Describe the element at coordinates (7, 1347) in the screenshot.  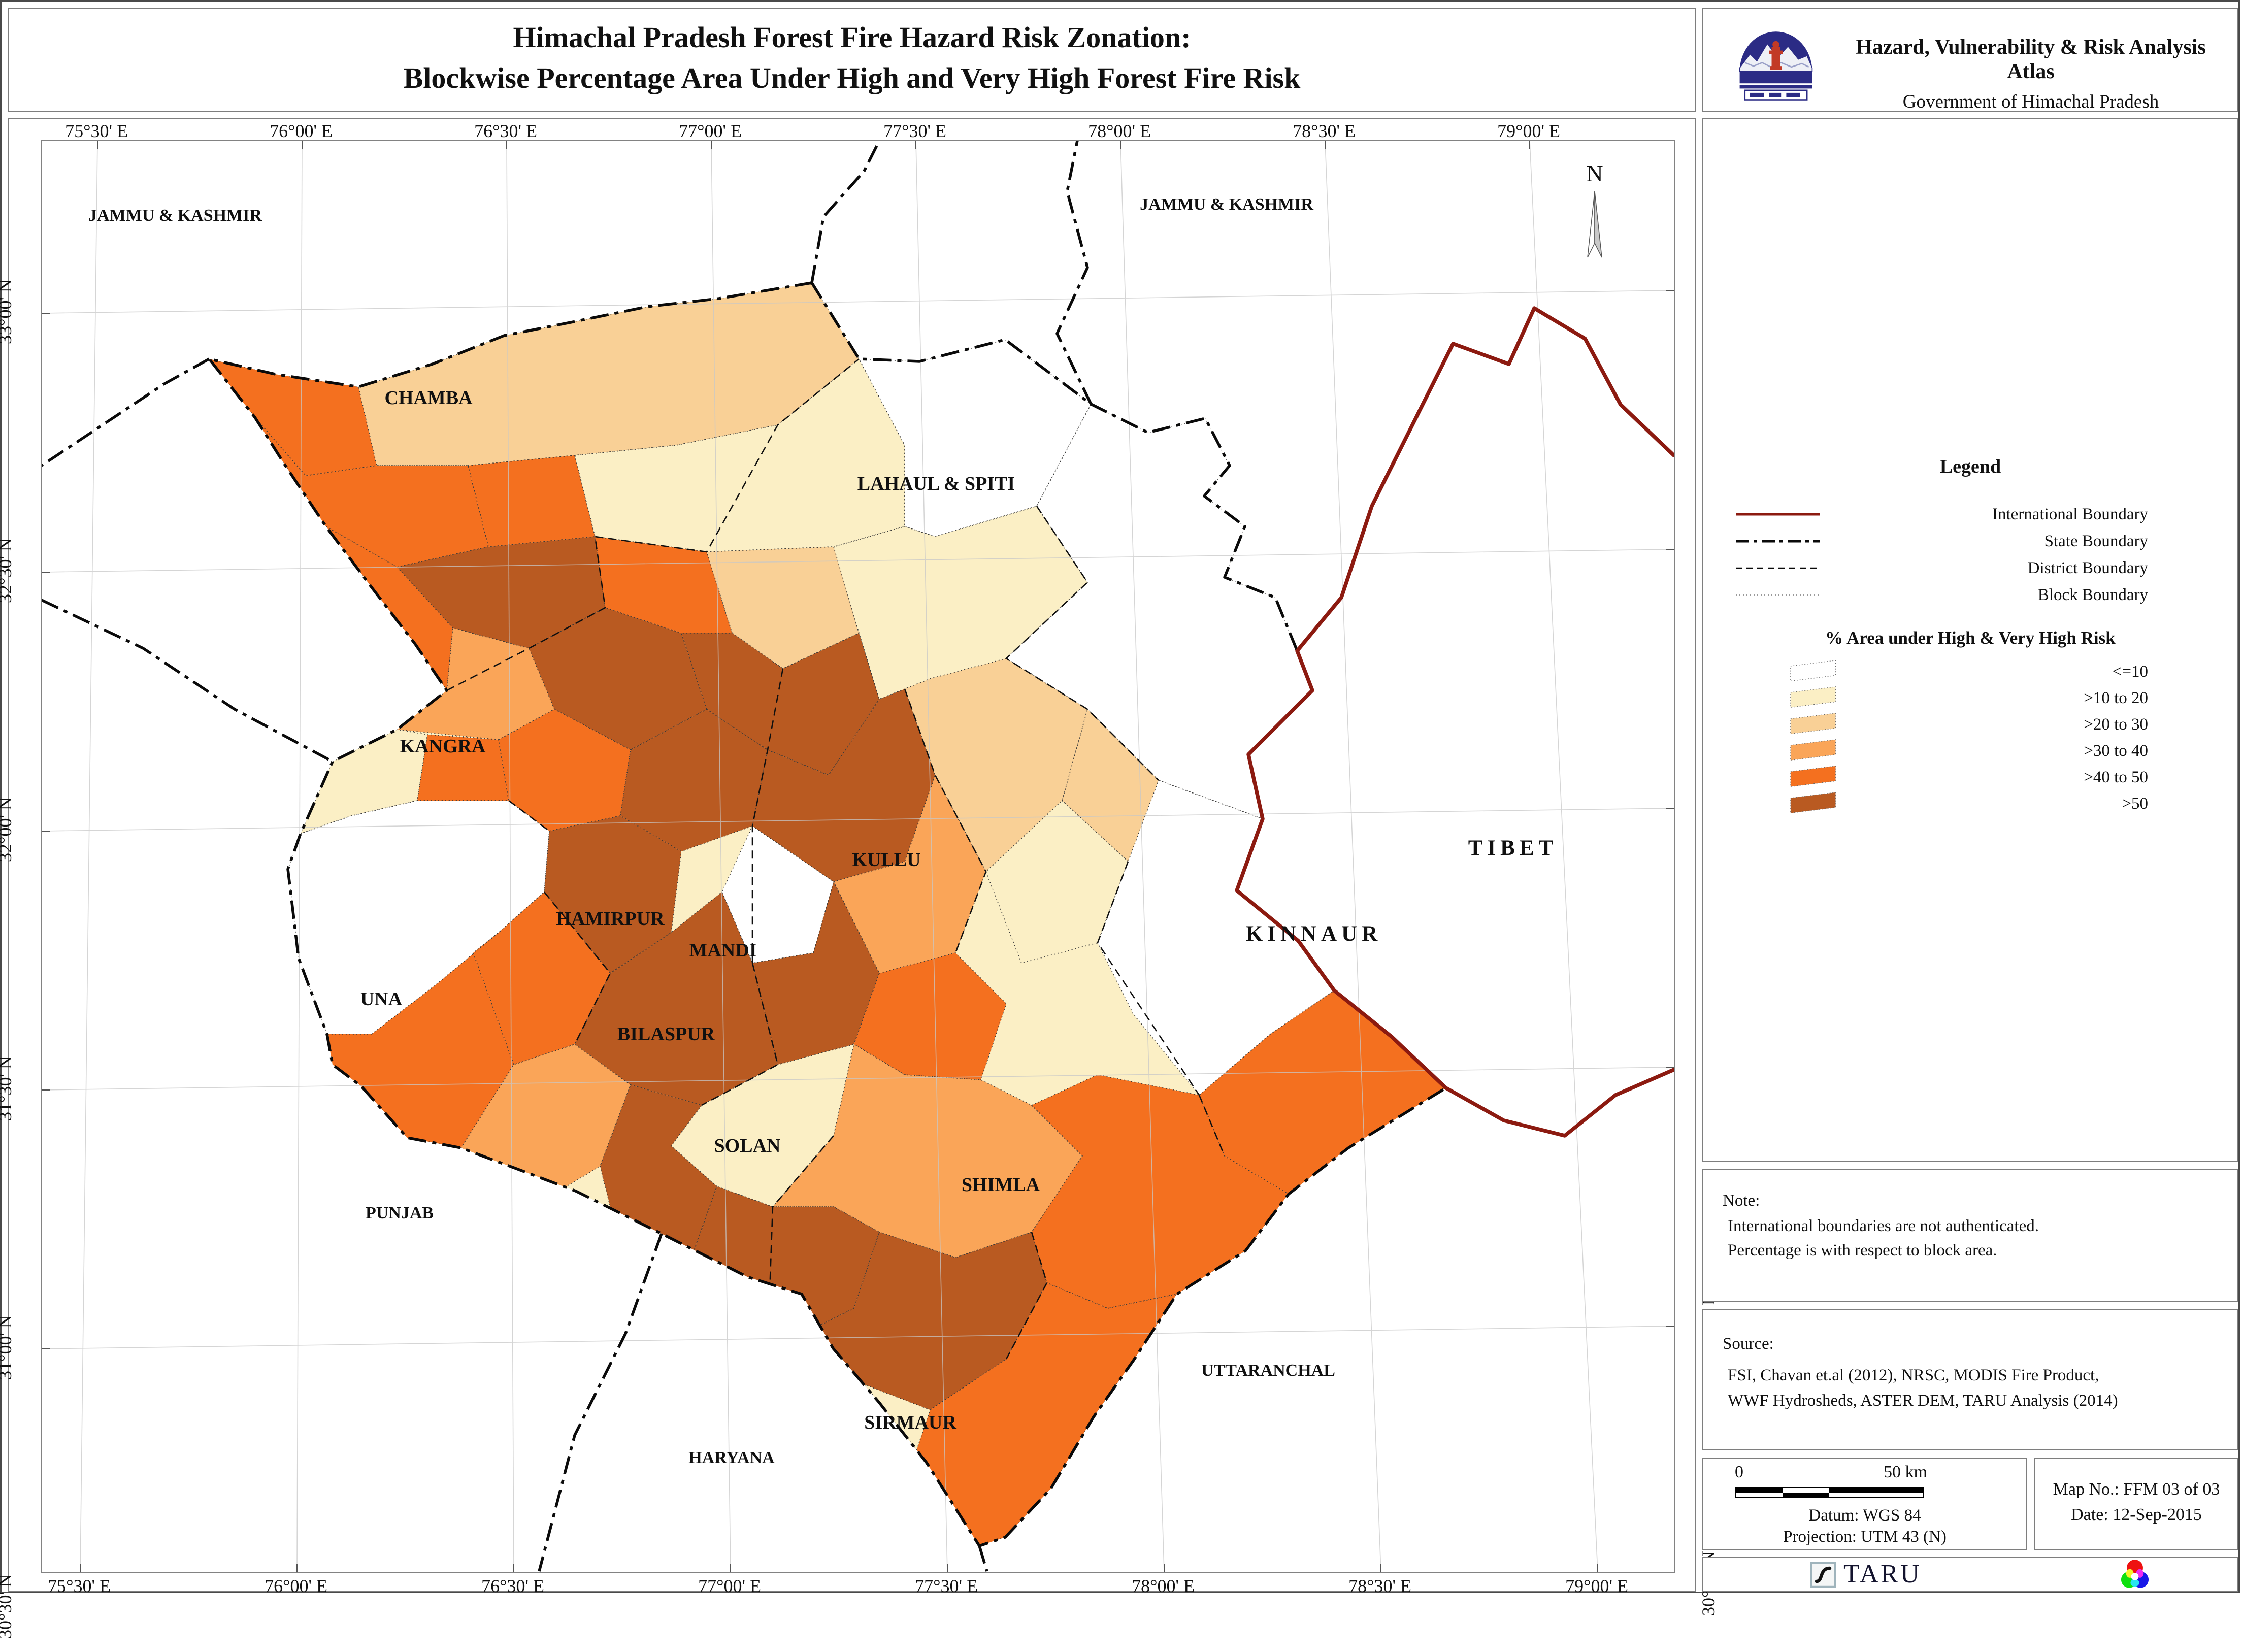
I see `lat-tick-left: 31°00' N` at that location.